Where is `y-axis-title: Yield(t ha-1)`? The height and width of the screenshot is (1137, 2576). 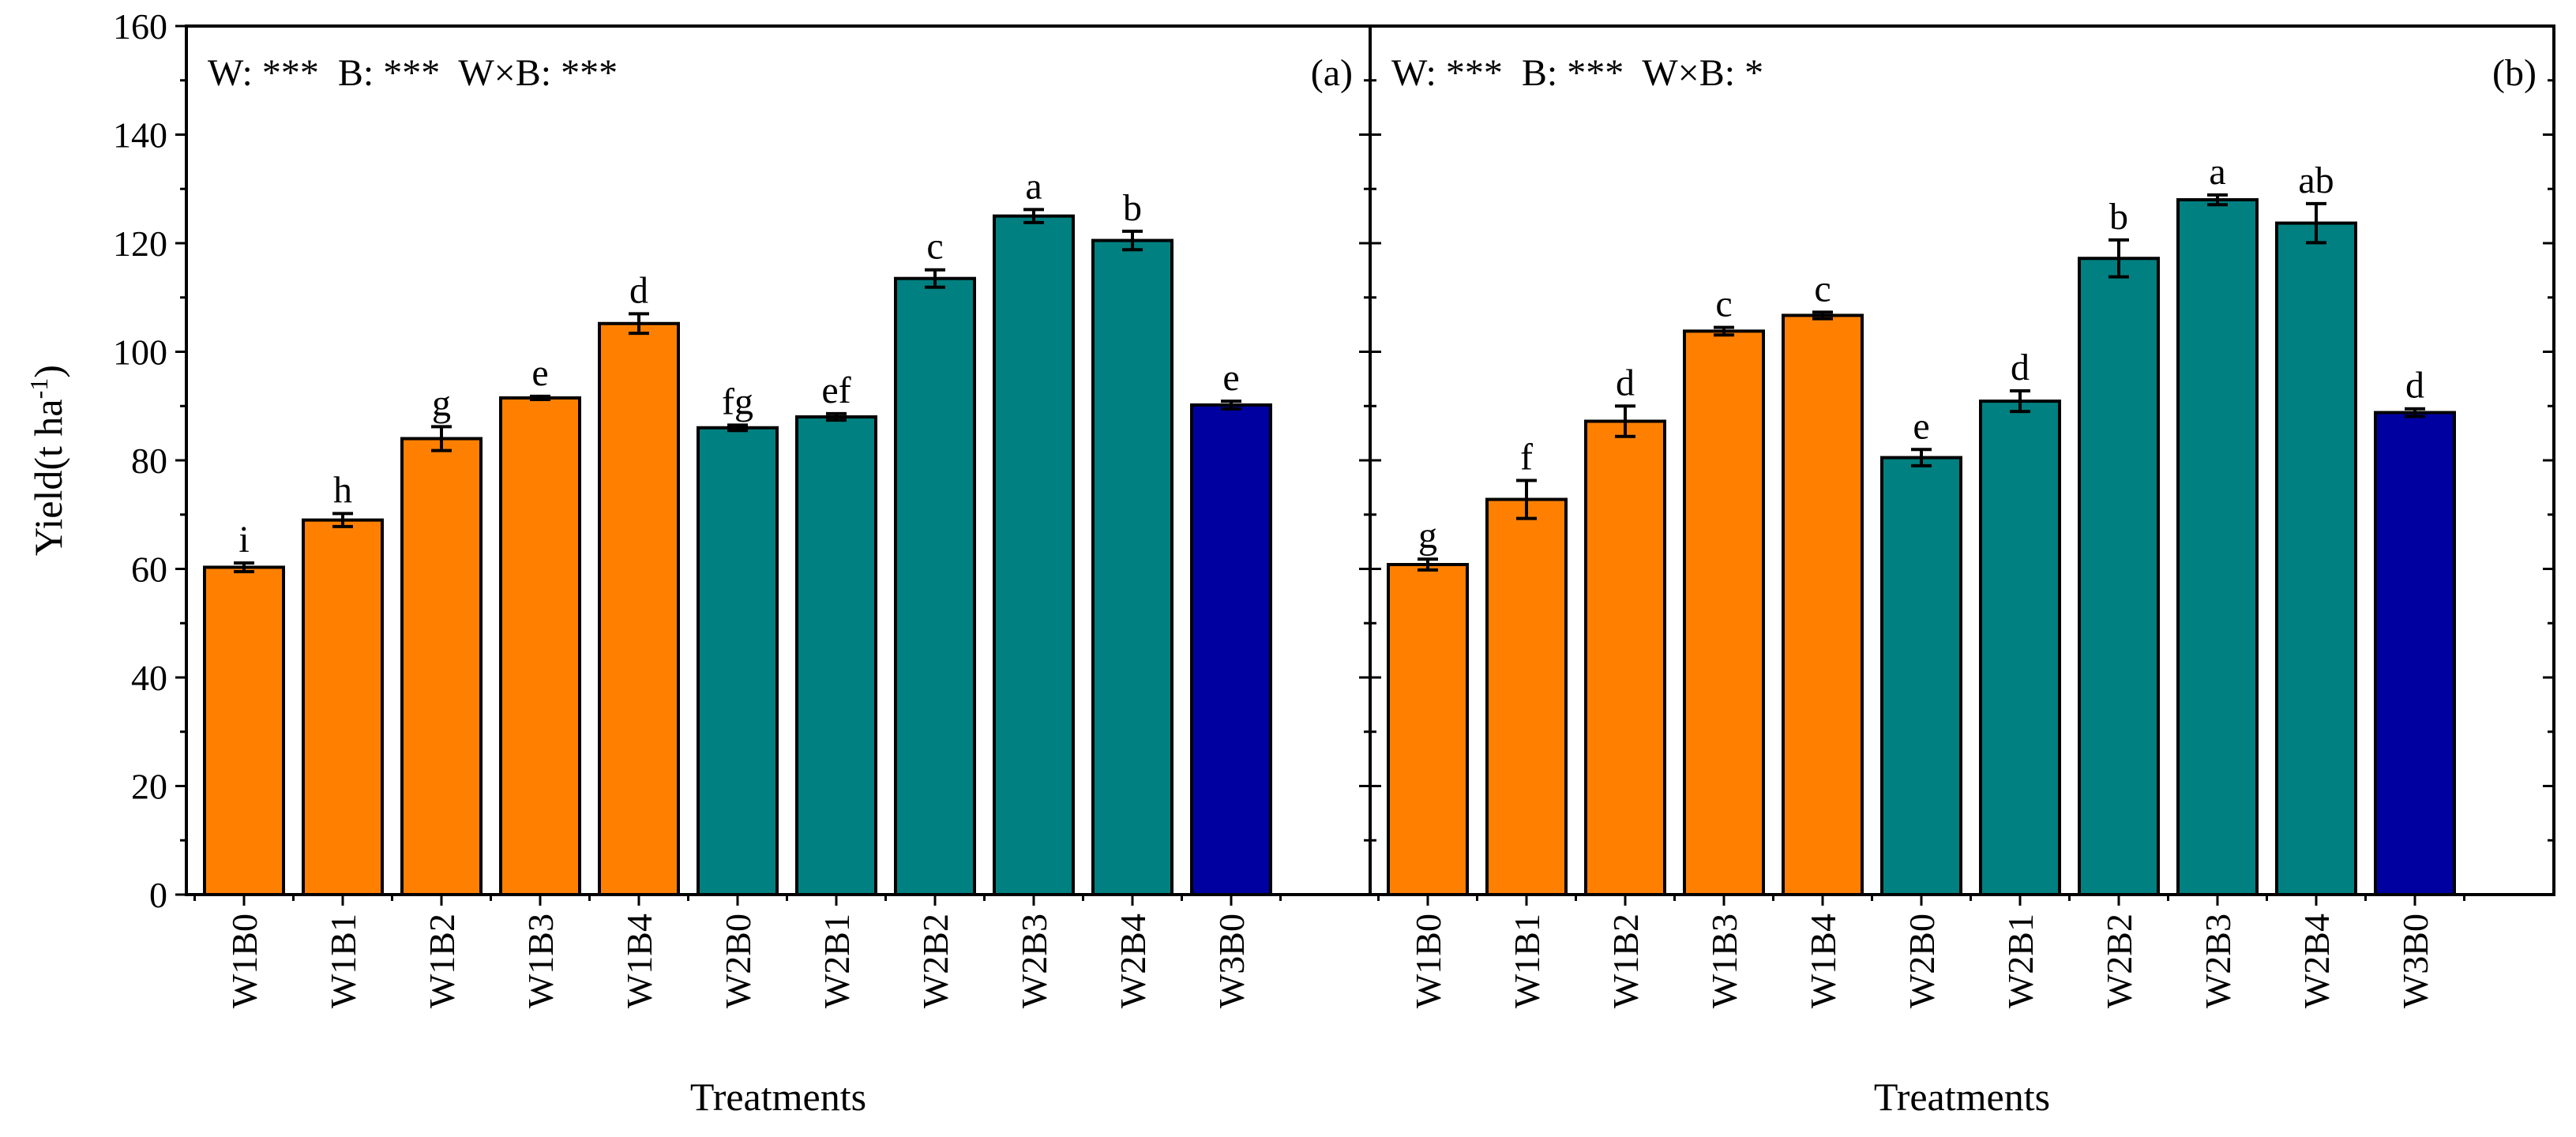
y-axis-title: Yield(t ha-1) is located at coordinates (47, 460).